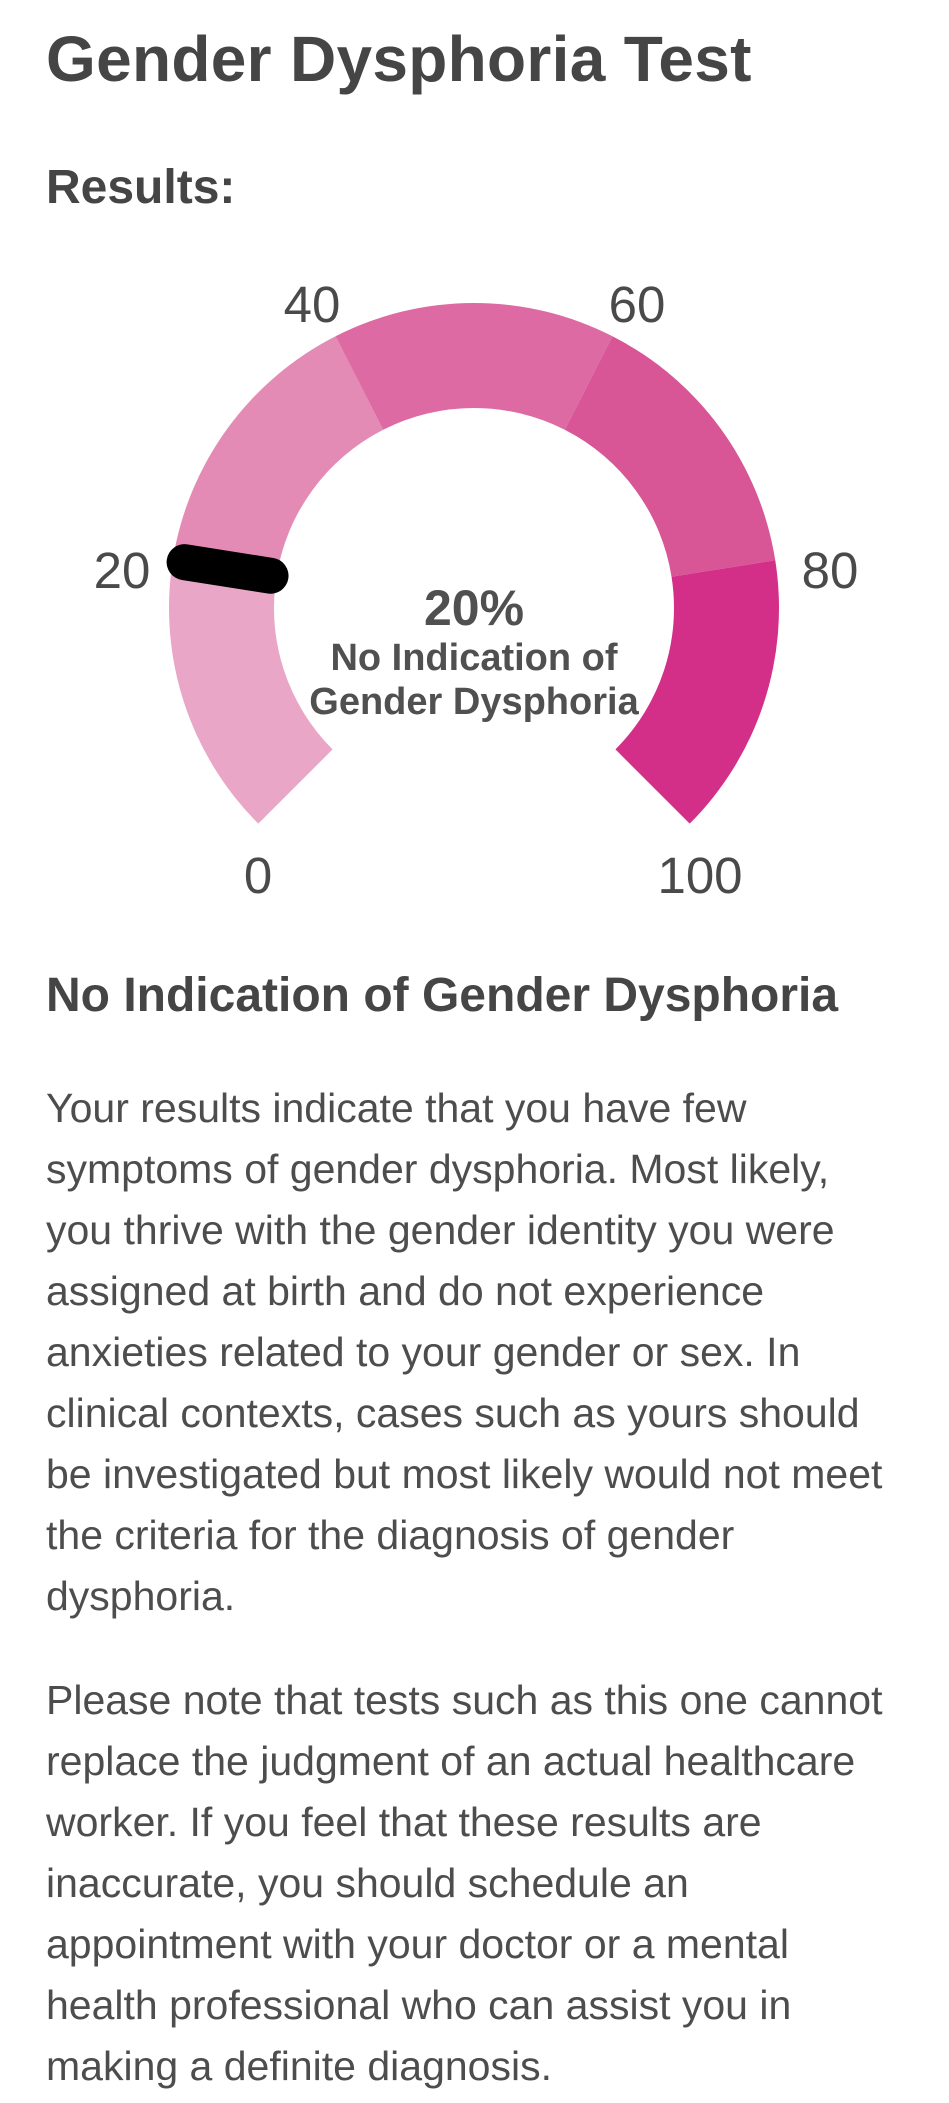 Image resolution: width=949 pixels, height=2103 pixels. Describe the element at coordinates (442, 995) in the screenshot. I see `result-title: No Indication of Gender Dysphoria` at that location.